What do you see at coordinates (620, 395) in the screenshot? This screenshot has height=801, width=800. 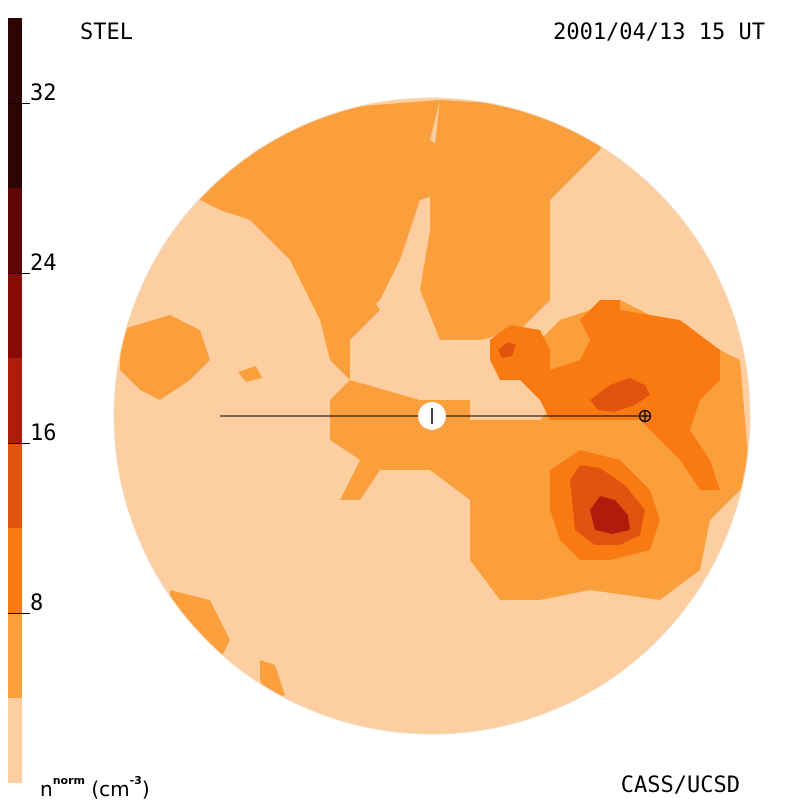 I see `contour-level-4-east` at bounding box center [620, 395].